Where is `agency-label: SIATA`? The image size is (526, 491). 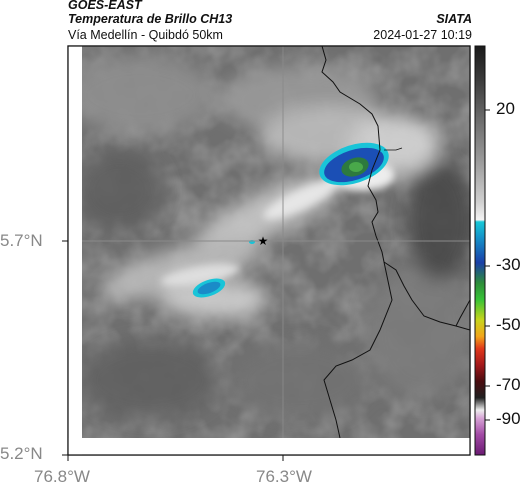
agency-label: SIATA is located at coordinates (454, 19).